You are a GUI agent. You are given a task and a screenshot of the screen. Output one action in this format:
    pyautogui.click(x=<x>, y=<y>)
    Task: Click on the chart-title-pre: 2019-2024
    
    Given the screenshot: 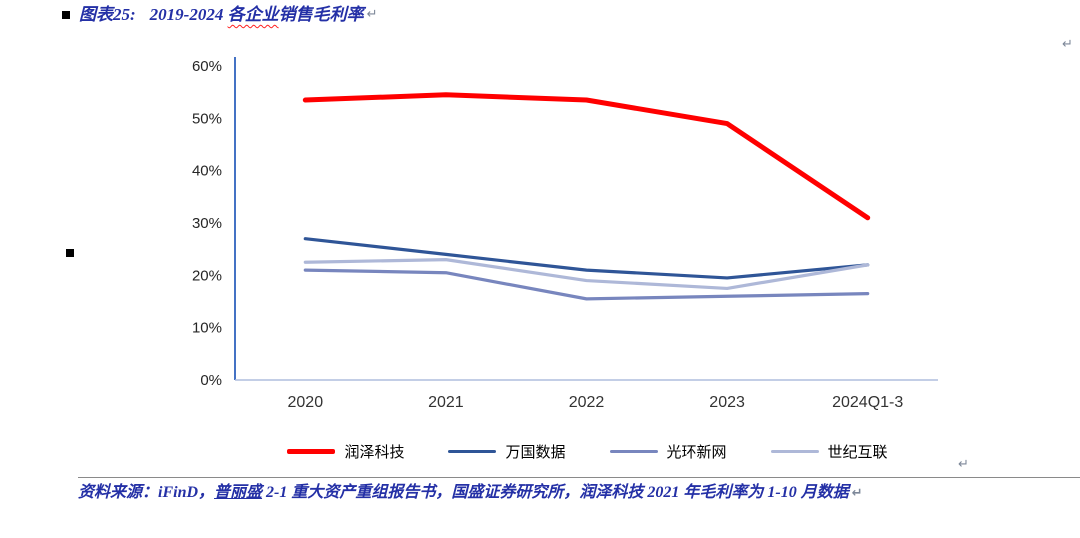 What is the action you would take?
    pyautogui.click(x=188, y=14)
    